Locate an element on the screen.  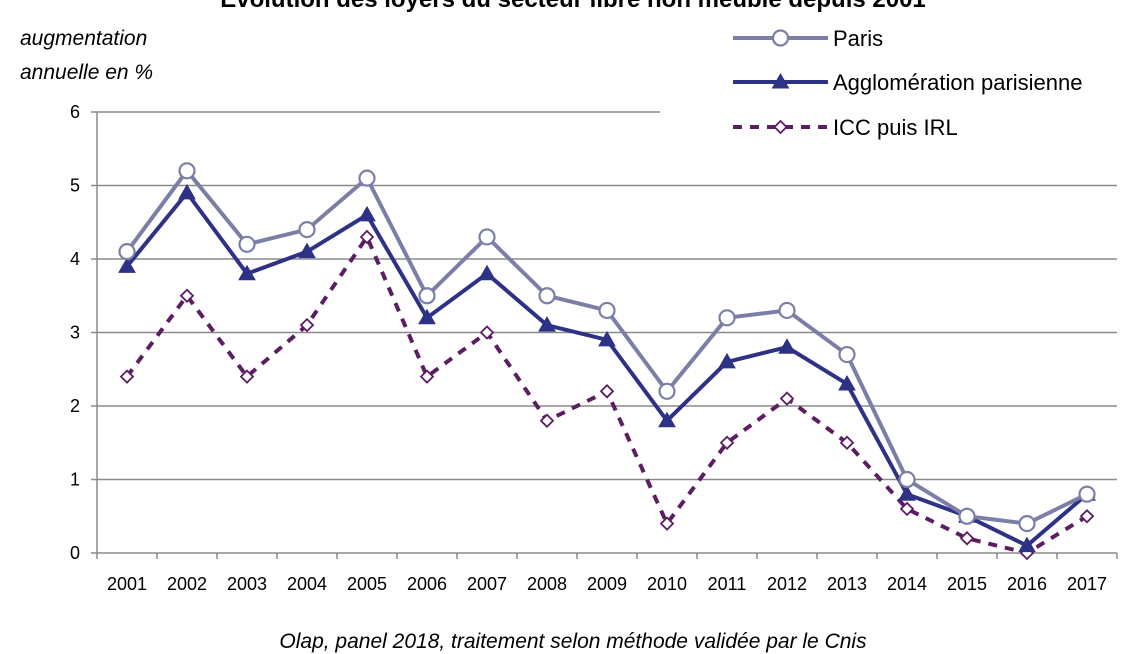
y-axis-label-line-1: augmentation is located at coordinates (84, 38).